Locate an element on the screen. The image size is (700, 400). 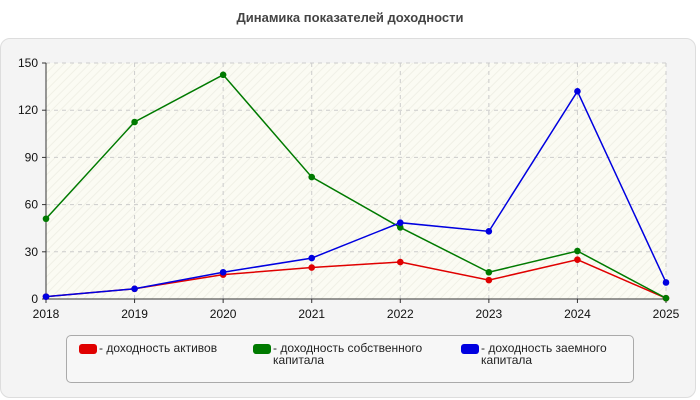
legend-label: - доходность заемного капитала is located at coordinates (544, 354).